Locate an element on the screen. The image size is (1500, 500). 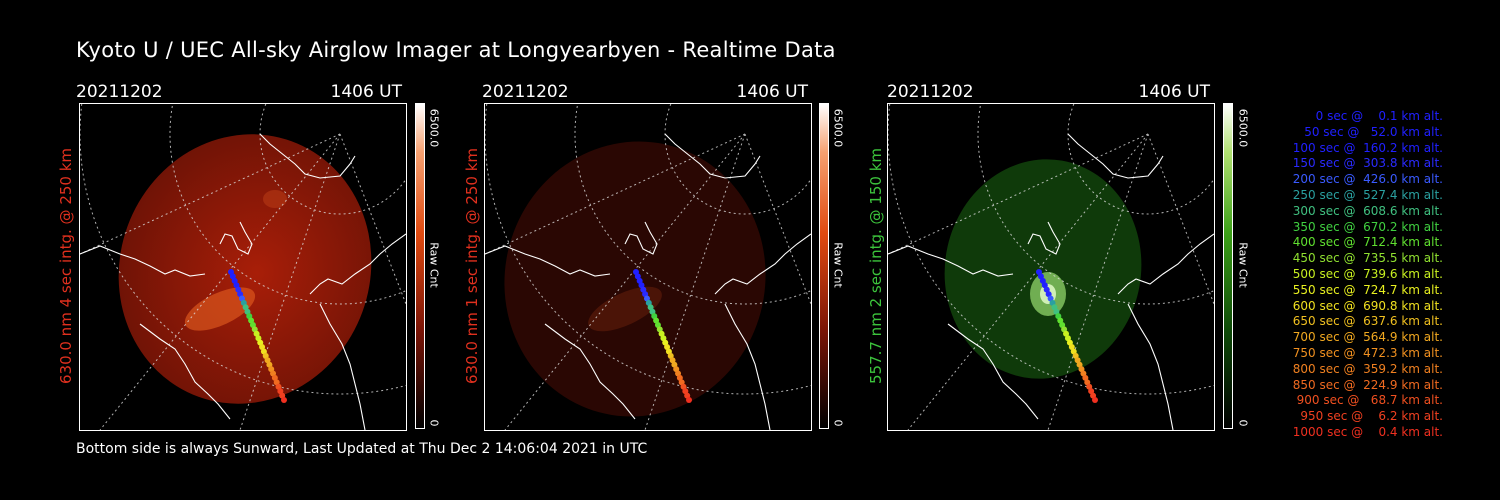
panel-1-colorbar-label: Raw Cnt is located at coordinates (434, 265).